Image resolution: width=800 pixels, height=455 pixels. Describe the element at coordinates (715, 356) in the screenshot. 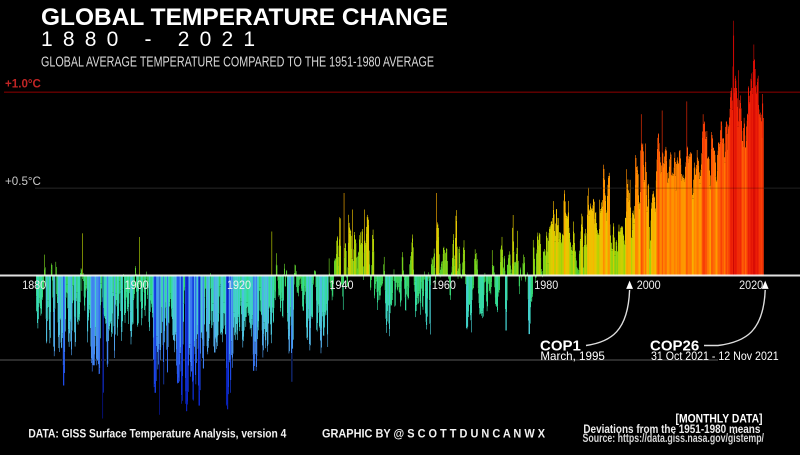

I see `svg-text: 31 Oct 2021 - 12 Nov 2021` at that location.